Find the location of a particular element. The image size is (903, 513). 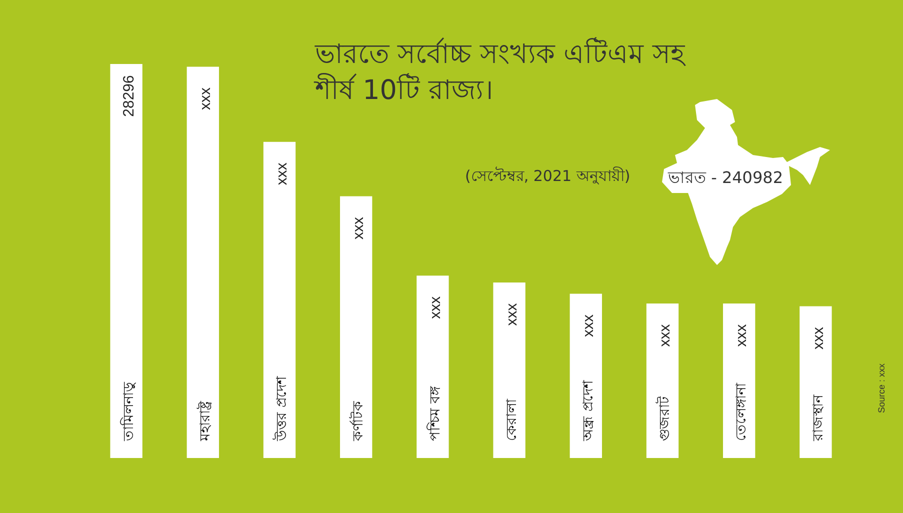

x-tick-label: কর্ণাটক is located at coordinates (358, 421).